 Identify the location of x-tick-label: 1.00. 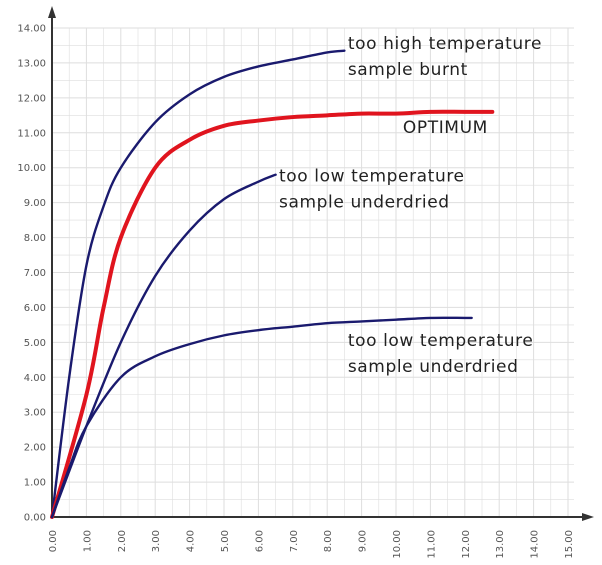
(87, 541).